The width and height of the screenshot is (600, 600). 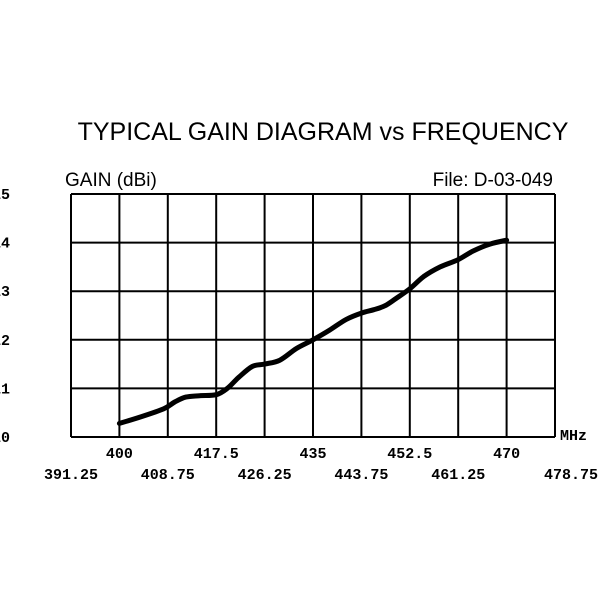 What do you see at coordinates (119, 454) in the screenshot?
I see `x-tick-label-upper: 400` at bounding box center [119, 454].